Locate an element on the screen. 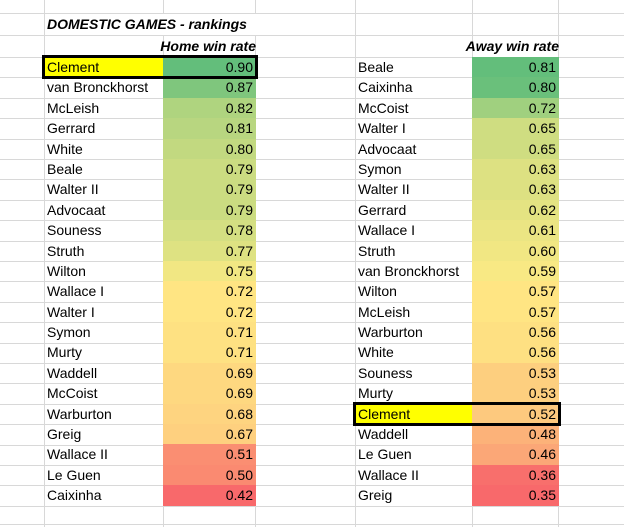 This screenshot has height=527, width=624. away-name-cell-18: Waddell is located at coordinates (383, 434).